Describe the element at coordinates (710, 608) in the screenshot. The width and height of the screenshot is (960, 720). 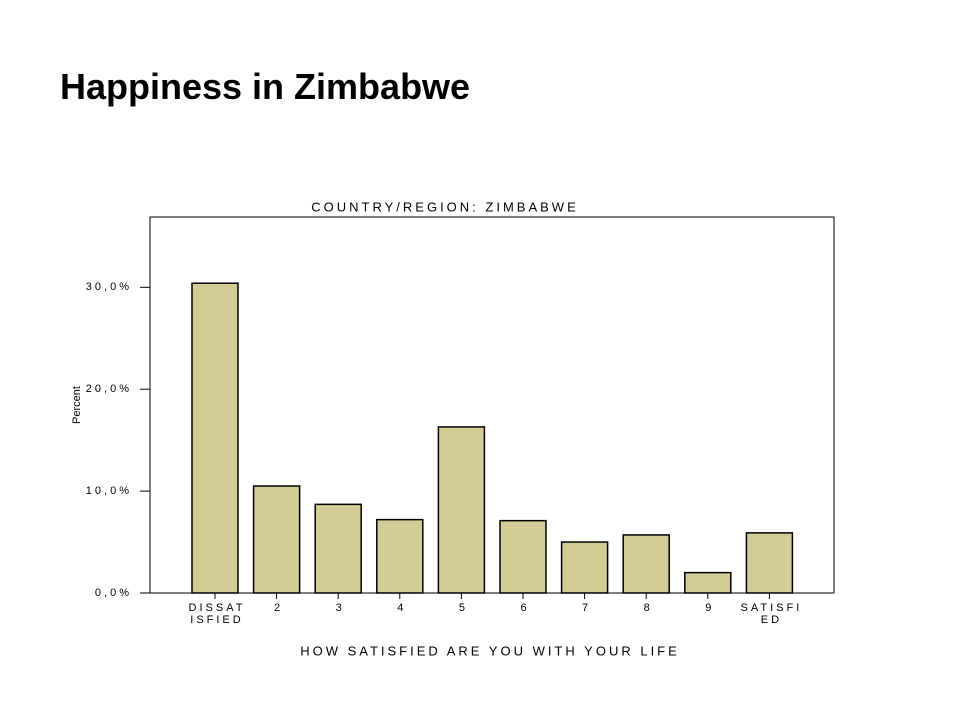
I see `x-tick-label: 9` at that location.